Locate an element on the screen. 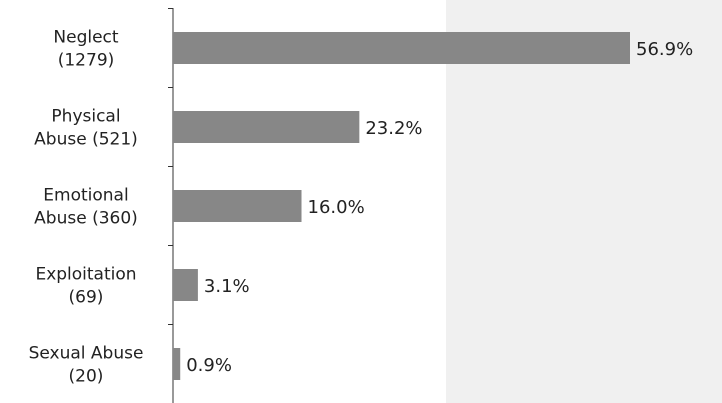 This screenshot has width=722, height=403. category-label: Emotional is located at coordinates (85, 196).